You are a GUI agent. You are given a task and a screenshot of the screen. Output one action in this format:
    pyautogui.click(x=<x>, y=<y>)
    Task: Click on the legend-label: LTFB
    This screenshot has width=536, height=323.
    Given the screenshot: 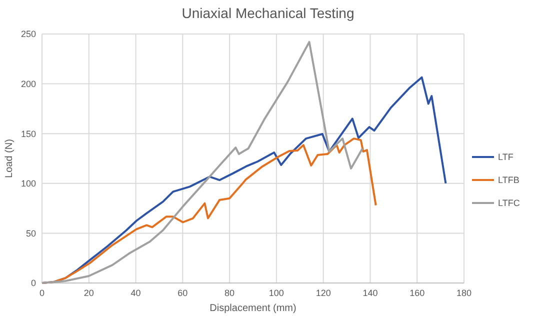 What is the action you would take?
    pyautogui.click(x=509, y=180)
    